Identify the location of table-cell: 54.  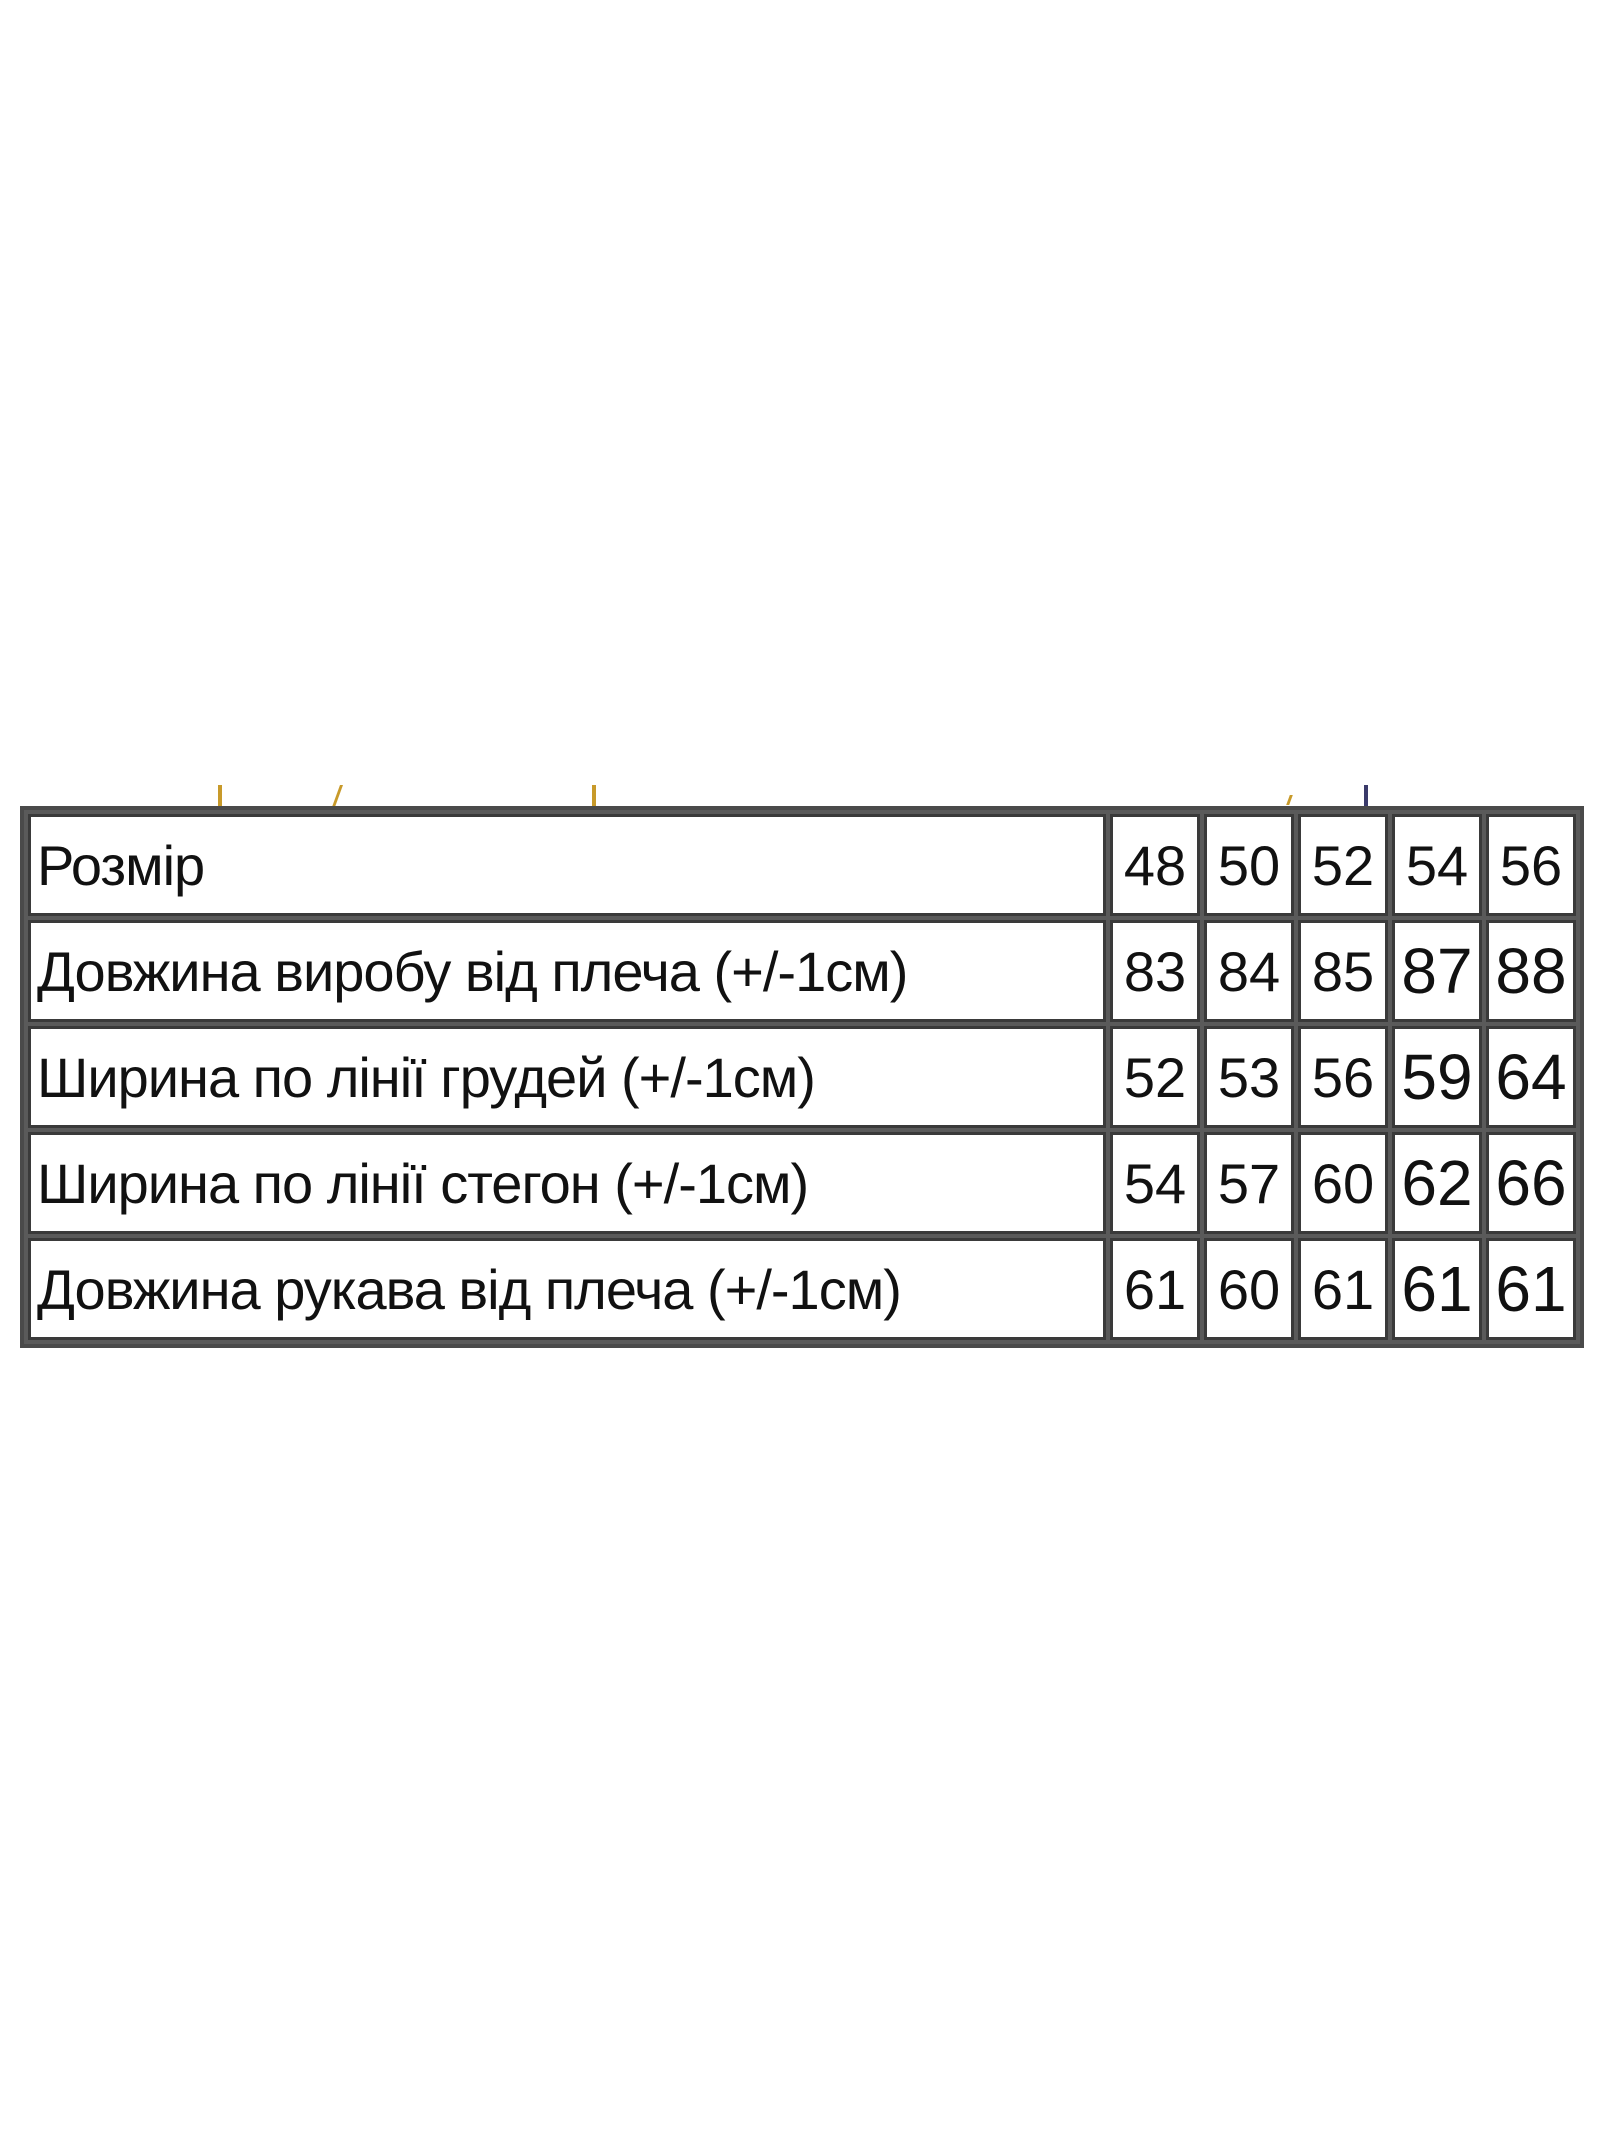
(1155, 1183).